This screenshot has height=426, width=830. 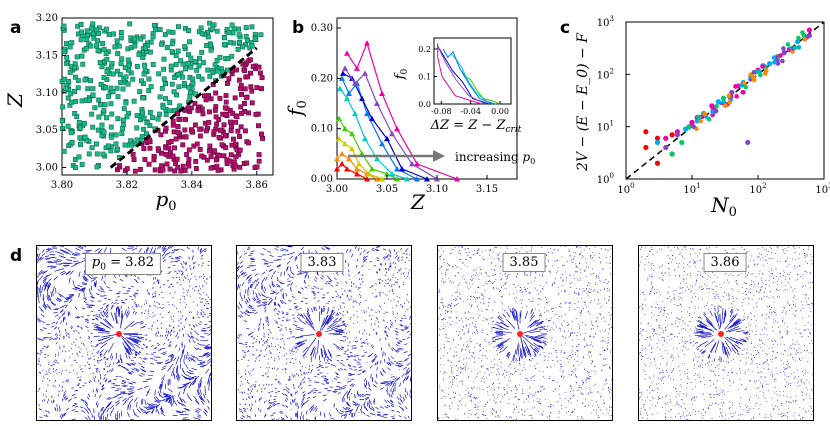 I want to click on tick-label: 3.82, so click(x=127, y=185).